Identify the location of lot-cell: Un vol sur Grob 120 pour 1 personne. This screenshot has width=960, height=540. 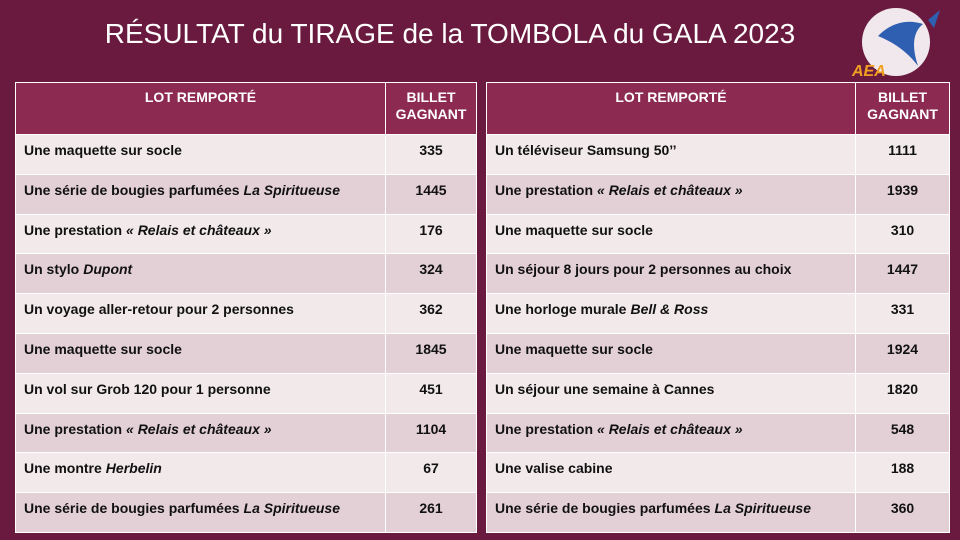
(200, 393).